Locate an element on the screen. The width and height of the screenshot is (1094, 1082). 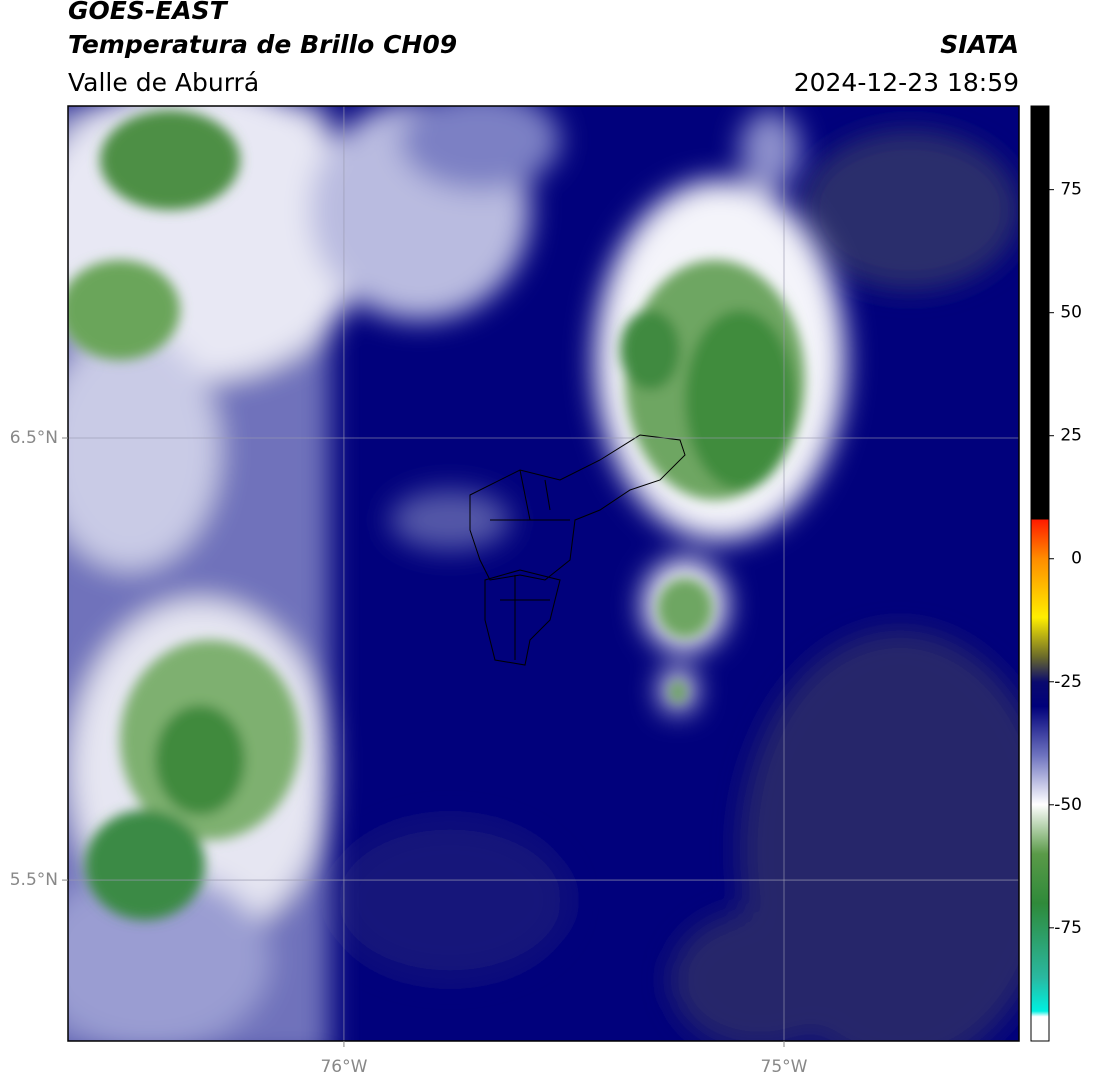
lat-tick-label: 6.5°N is located at coordinates (34, 438).